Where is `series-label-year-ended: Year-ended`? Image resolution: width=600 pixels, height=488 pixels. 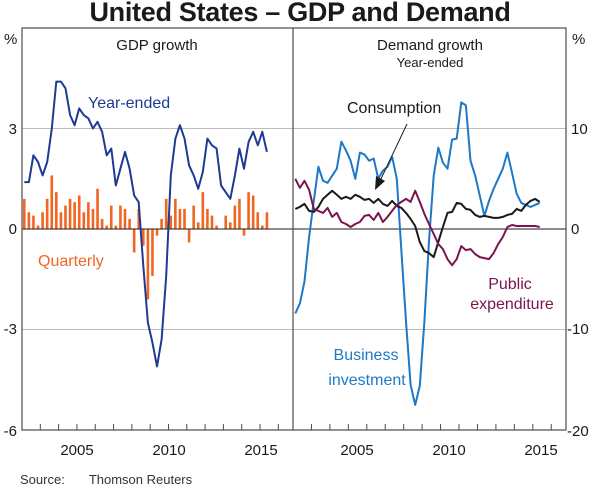
series-label-year-ended: Year-ended is located at coordinates (129, 103).